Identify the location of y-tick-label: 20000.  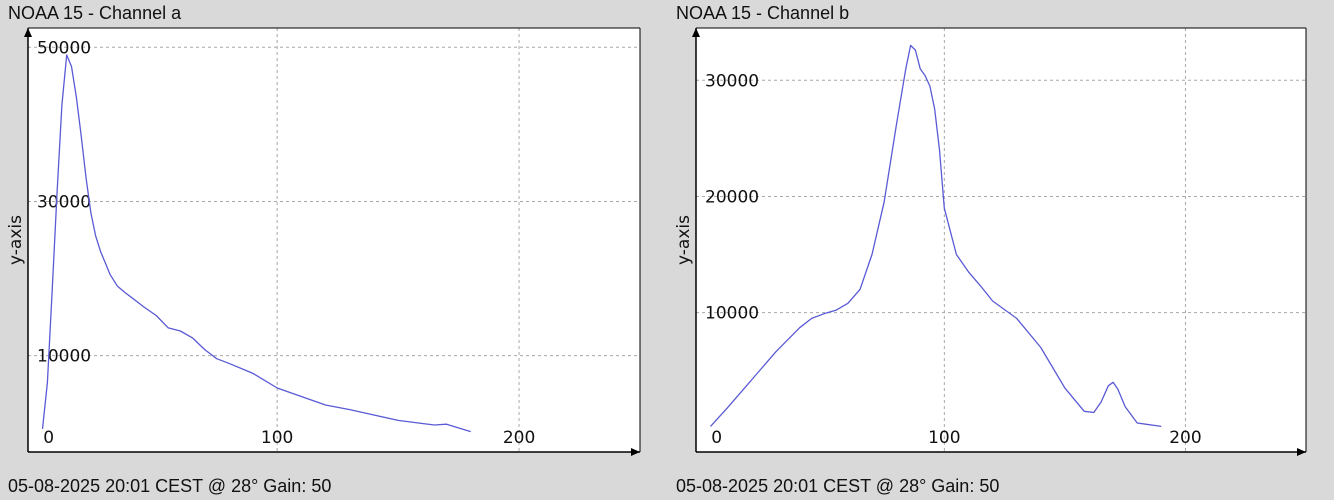
(732, 197).